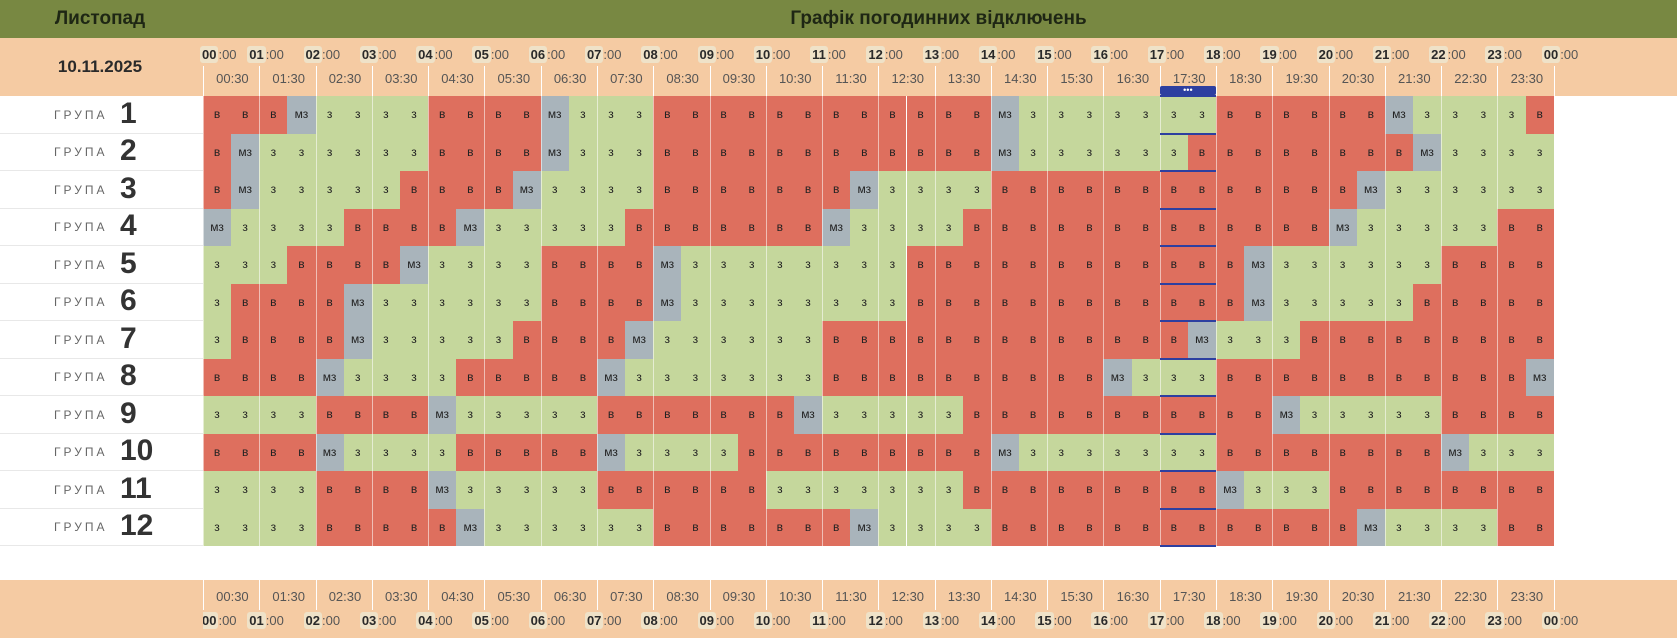 This screenshot has width=1677, height=638. What do you see at coordinates (938, 18) in the screenshot?
I see `page-title: Графік погодинних відключень` at bounding box center [938, 18].